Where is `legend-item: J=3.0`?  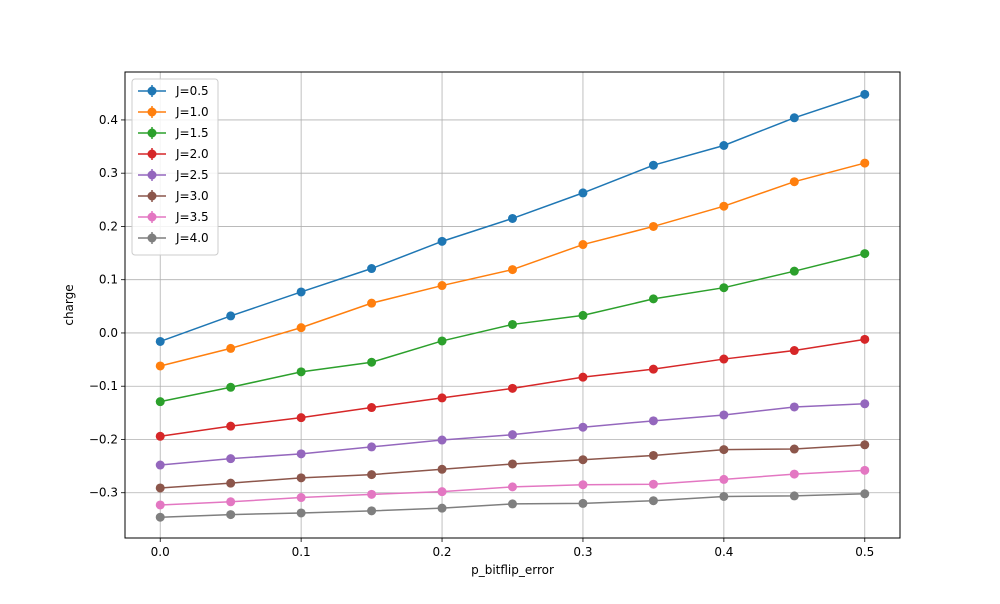
legend-item: J=3.0 is located at coordinates (173, 196).